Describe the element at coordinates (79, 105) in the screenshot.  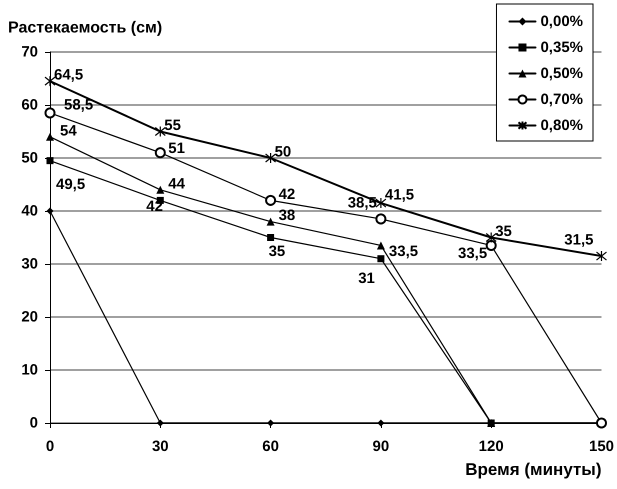
I see `data-label: 58,5` at that location.